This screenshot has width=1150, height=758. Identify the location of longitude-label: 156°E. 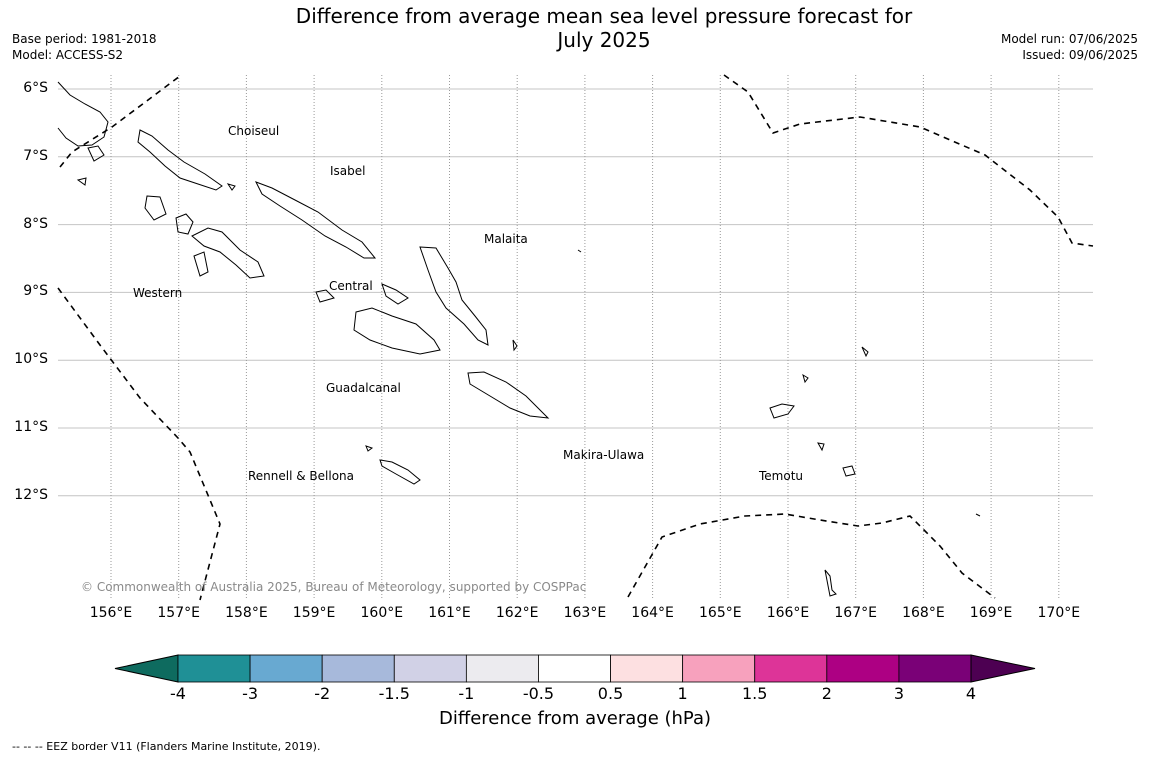
(111, 613).